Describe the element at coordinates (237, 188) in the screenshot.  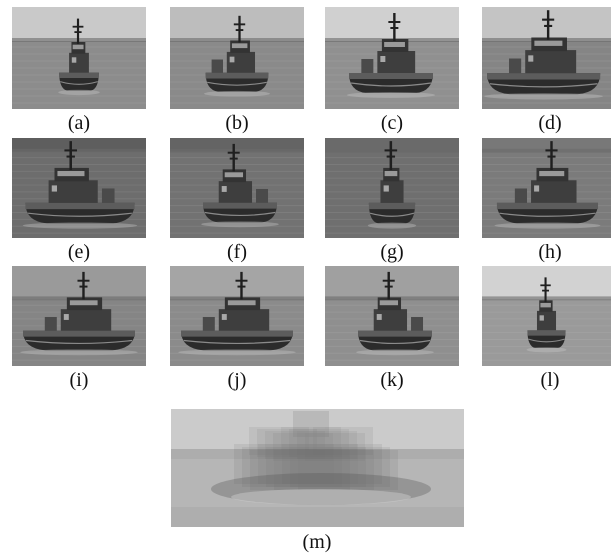
I see `boat-photo-f` at that location.